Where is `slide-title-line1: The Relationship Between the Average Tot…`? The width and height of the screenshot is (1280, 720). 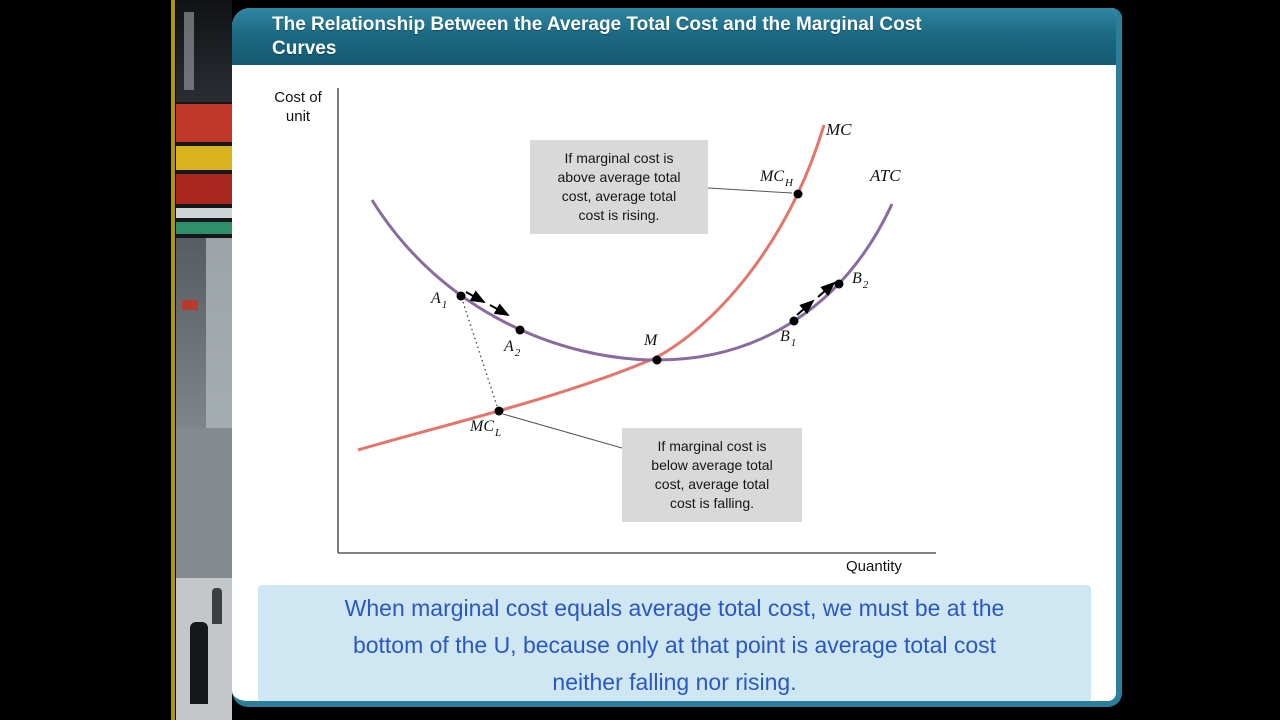 slide-title-line1: The Relationship Between the Average Tot… is located at coordinates (597, 24).